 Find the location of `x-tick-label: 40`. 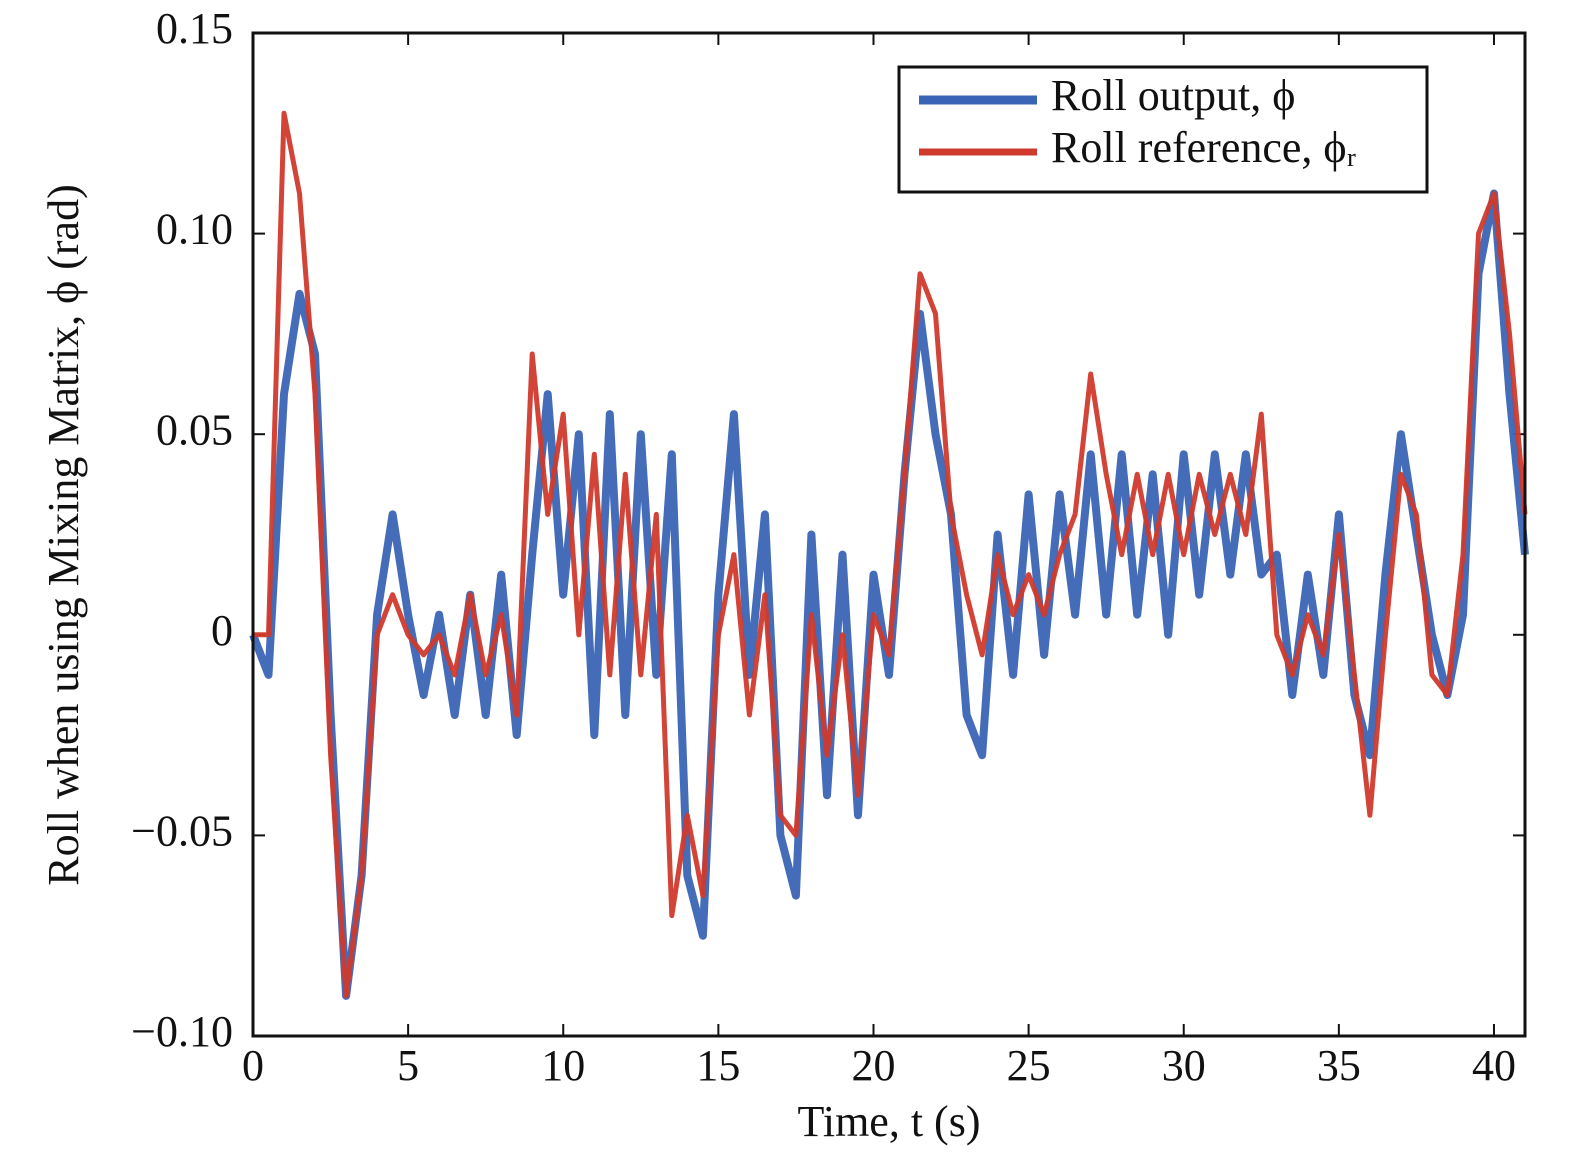

x-tick-label: 40 is located at coordinates (1494, 1065).